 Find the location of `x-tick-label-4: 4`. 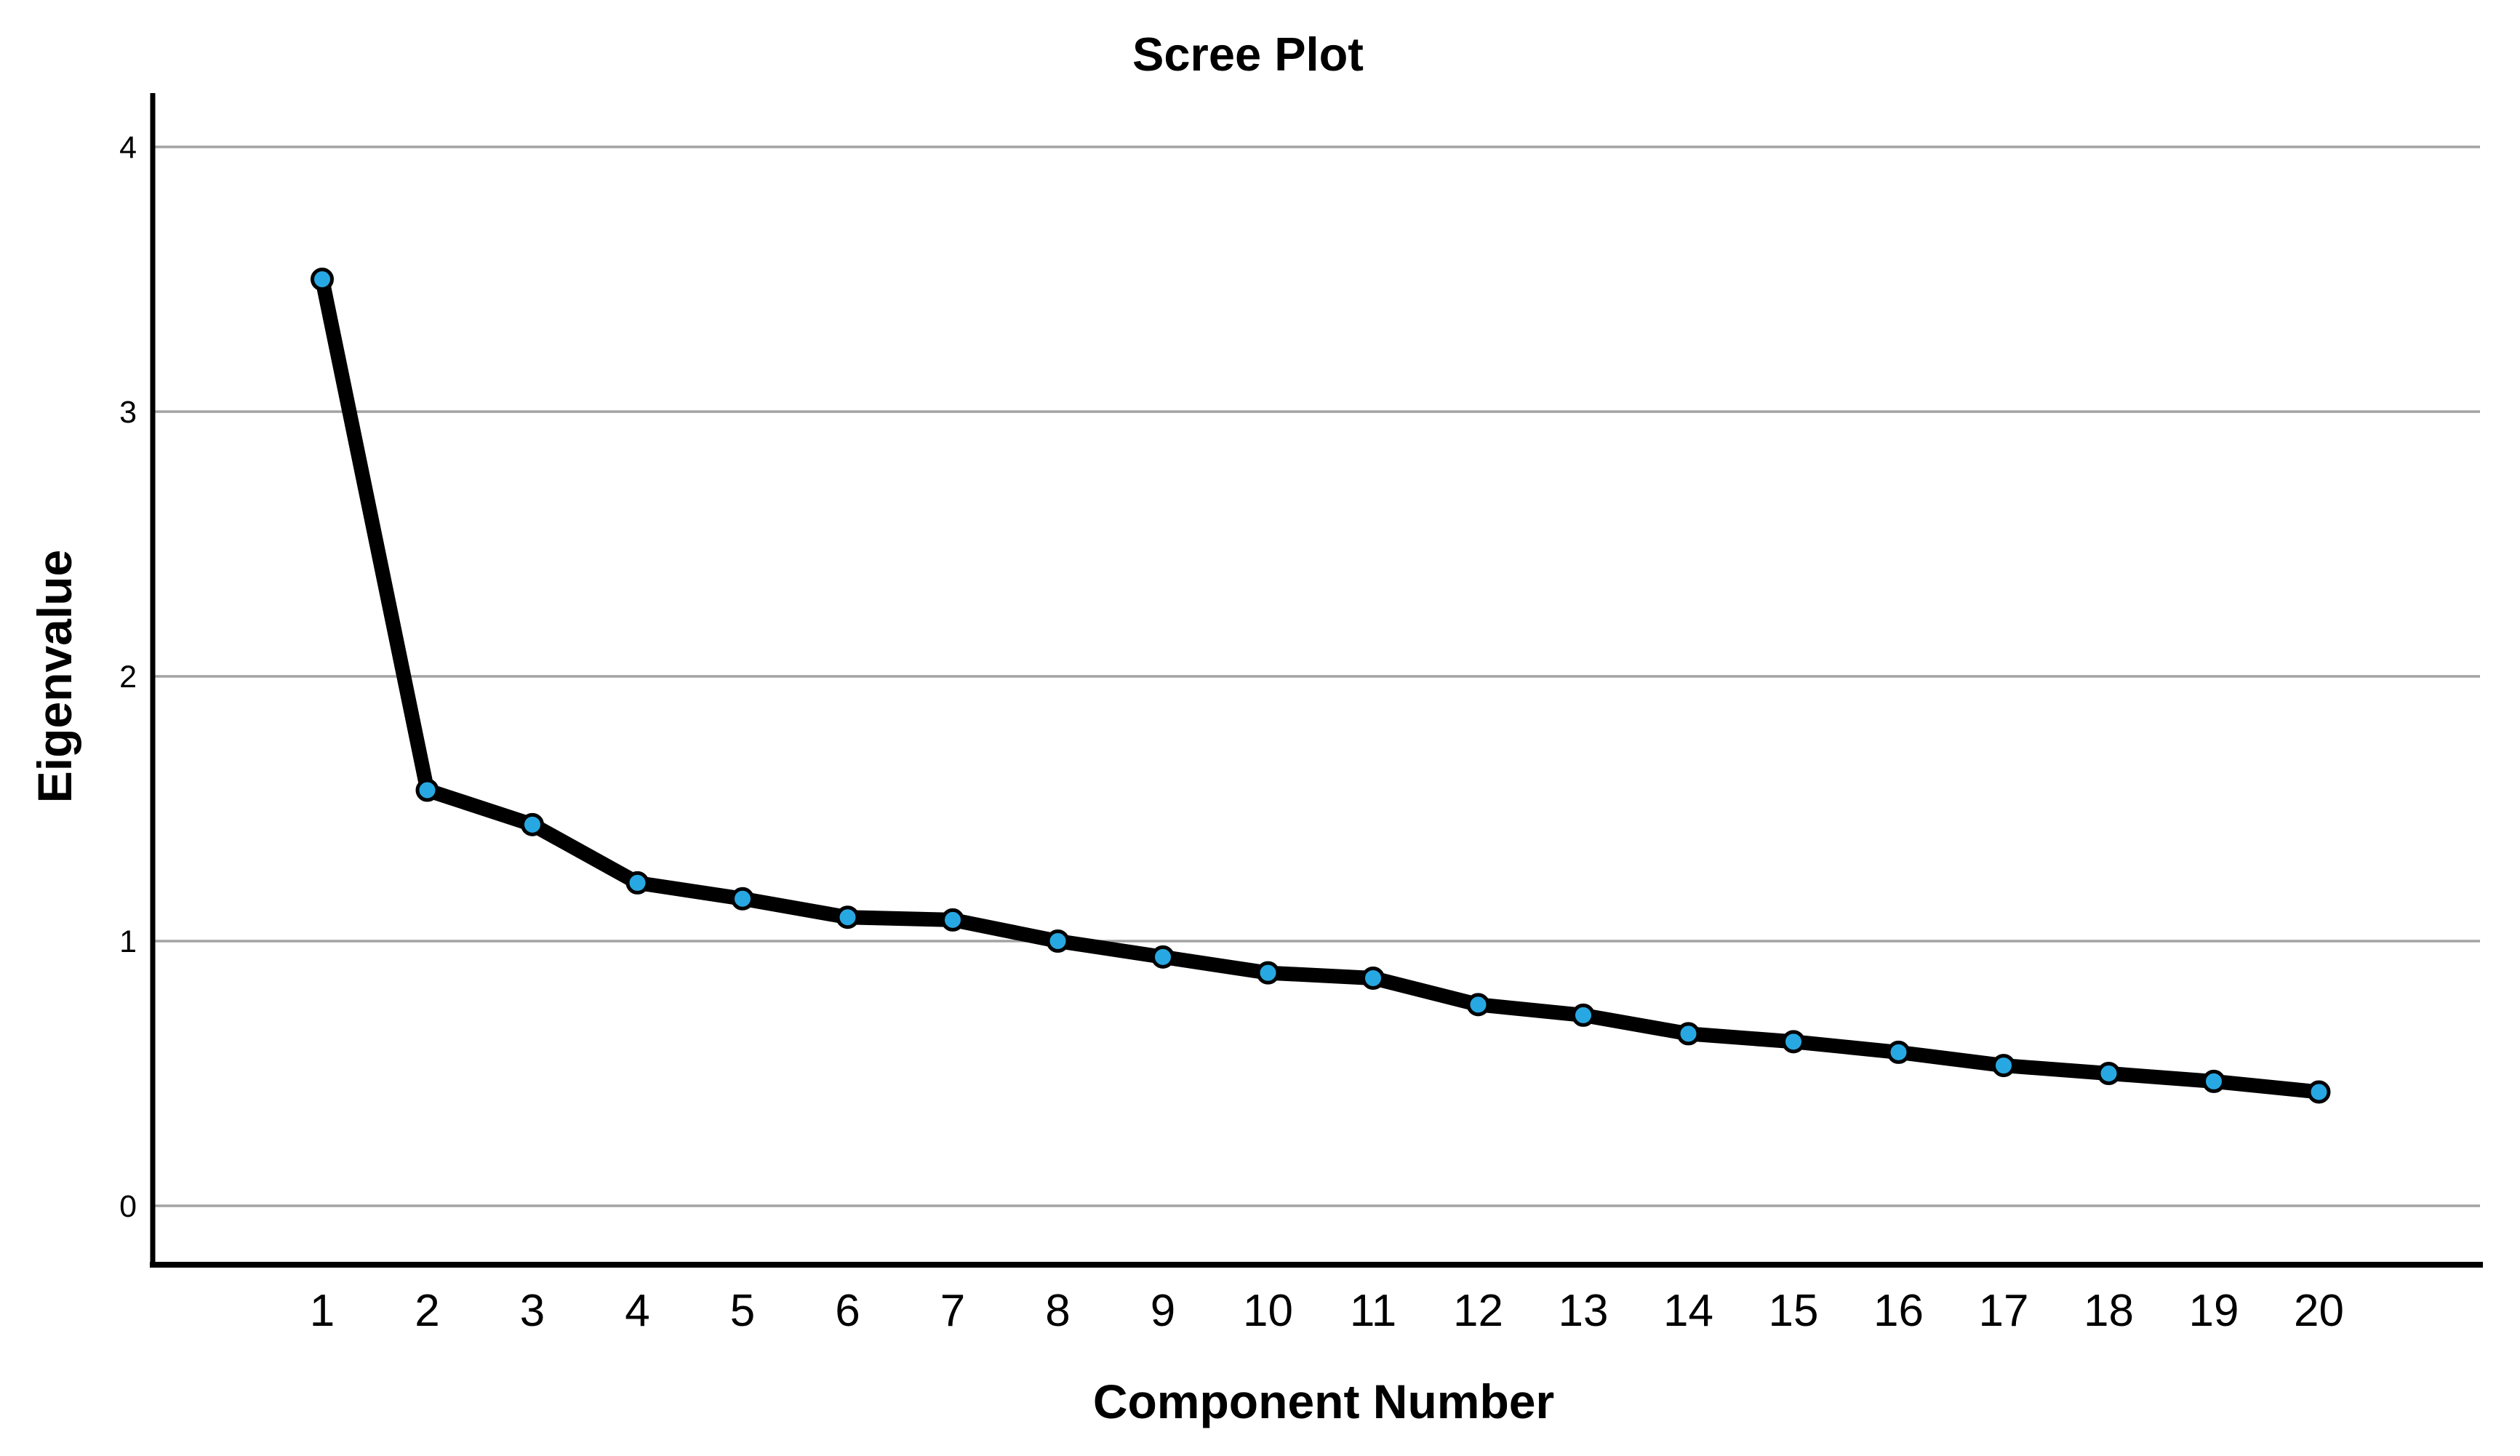

x-tick-label-4: 4 is located at coordinates (637, 1311).